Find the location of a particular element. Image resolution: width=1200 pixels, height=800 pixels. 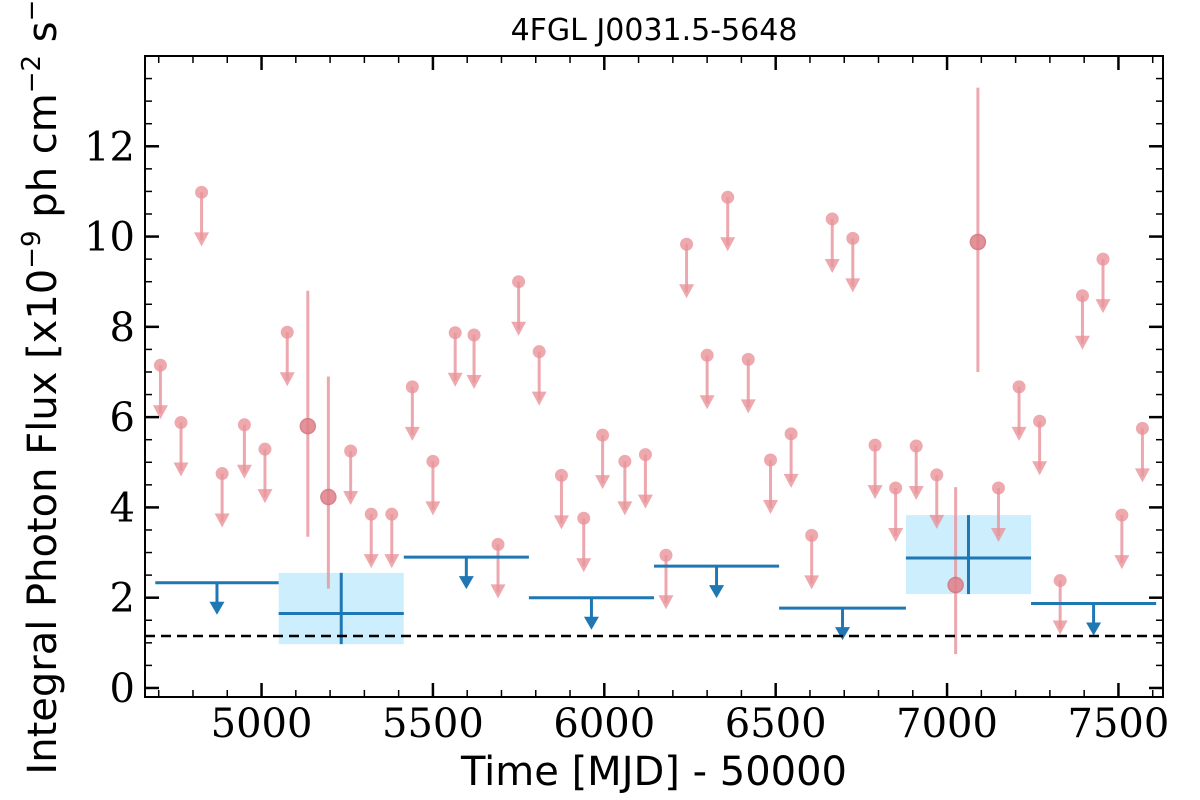

y-tick-label-2: 4 is located at coordinates (122, 508).